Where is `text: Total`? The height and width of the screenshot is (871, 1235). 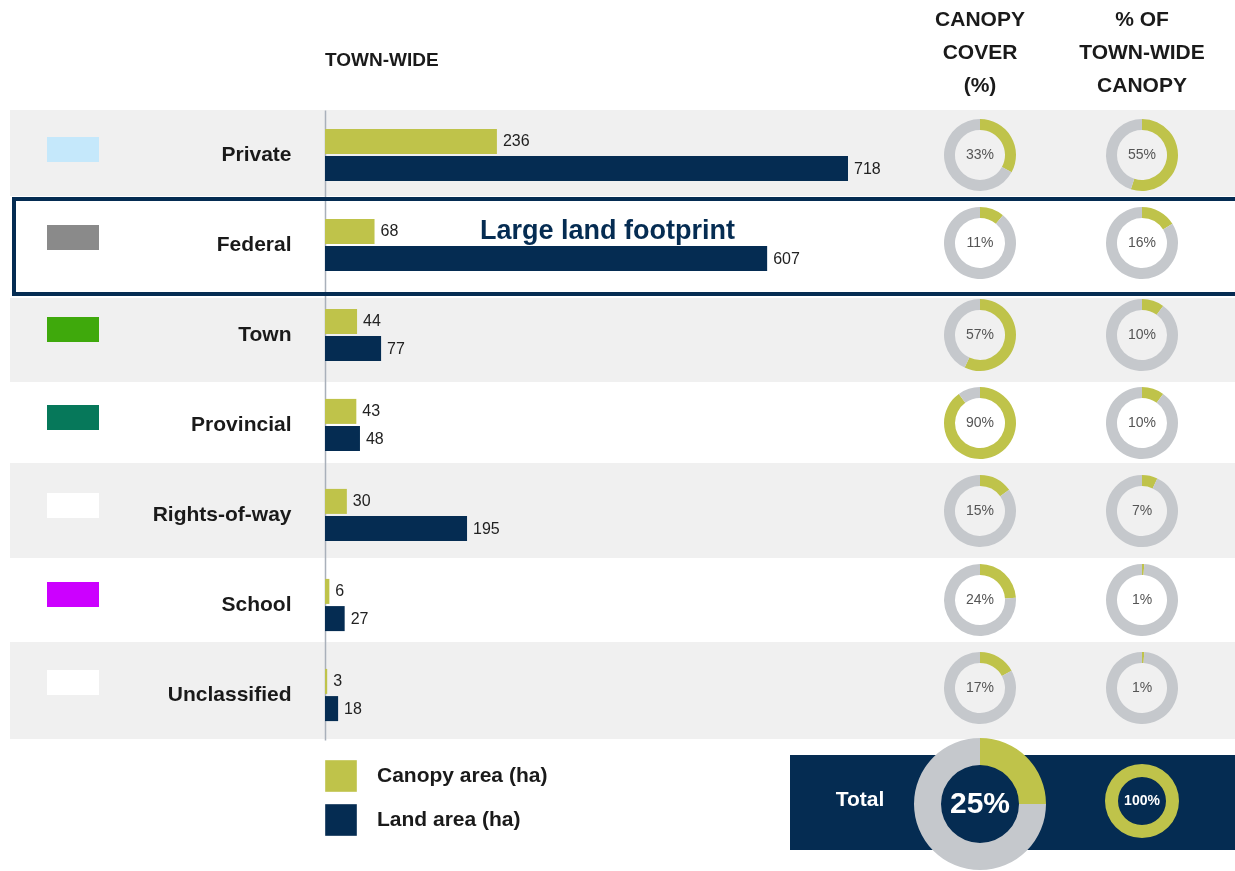 text: Total is located at coordinates (860, 798).